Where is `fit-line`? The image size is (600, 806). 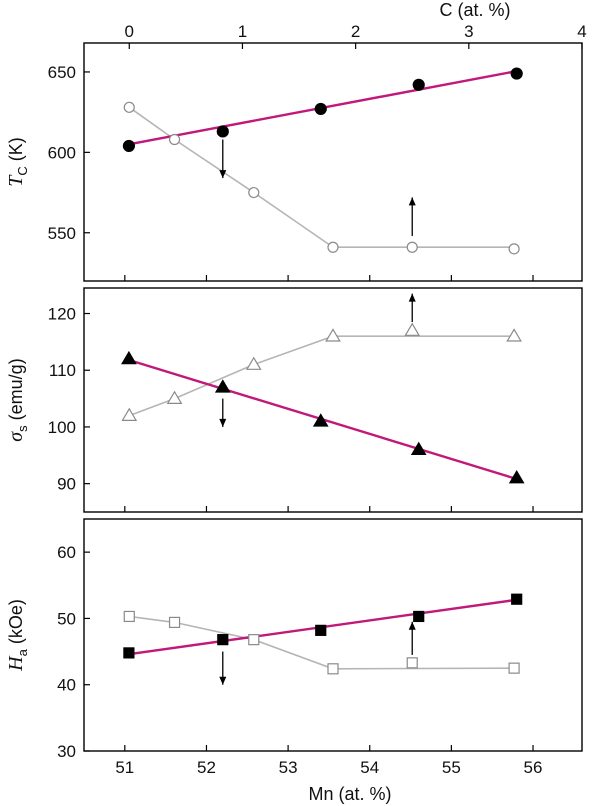 fit-line is located at coordinates (325, 420).